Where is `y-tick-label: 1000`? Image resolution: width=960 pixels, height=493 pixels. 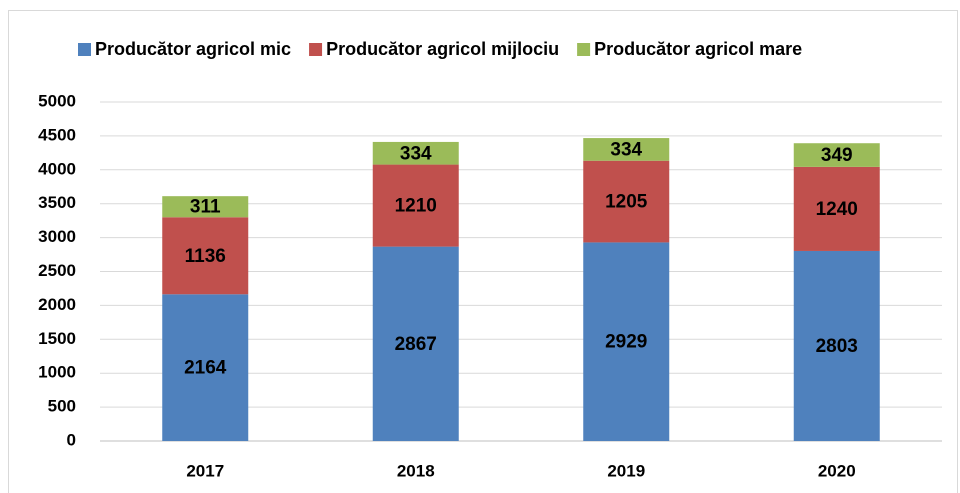 y-tick-label: 1000 is located at coordinates (57, 372).